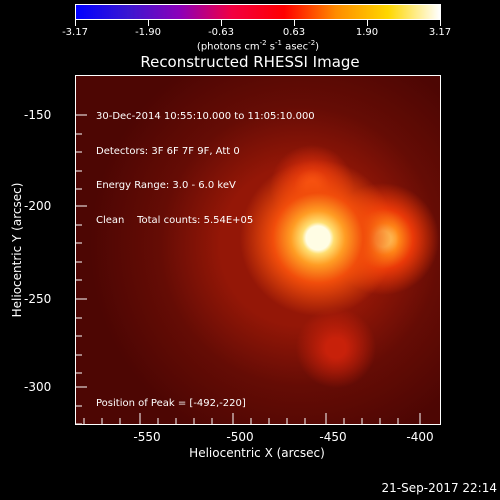 The image size is (500, 500). What do you see at coordinates (38, 387) in the screenshot?
I see `y-tick-label: -300` at bounding box center [38, 387].